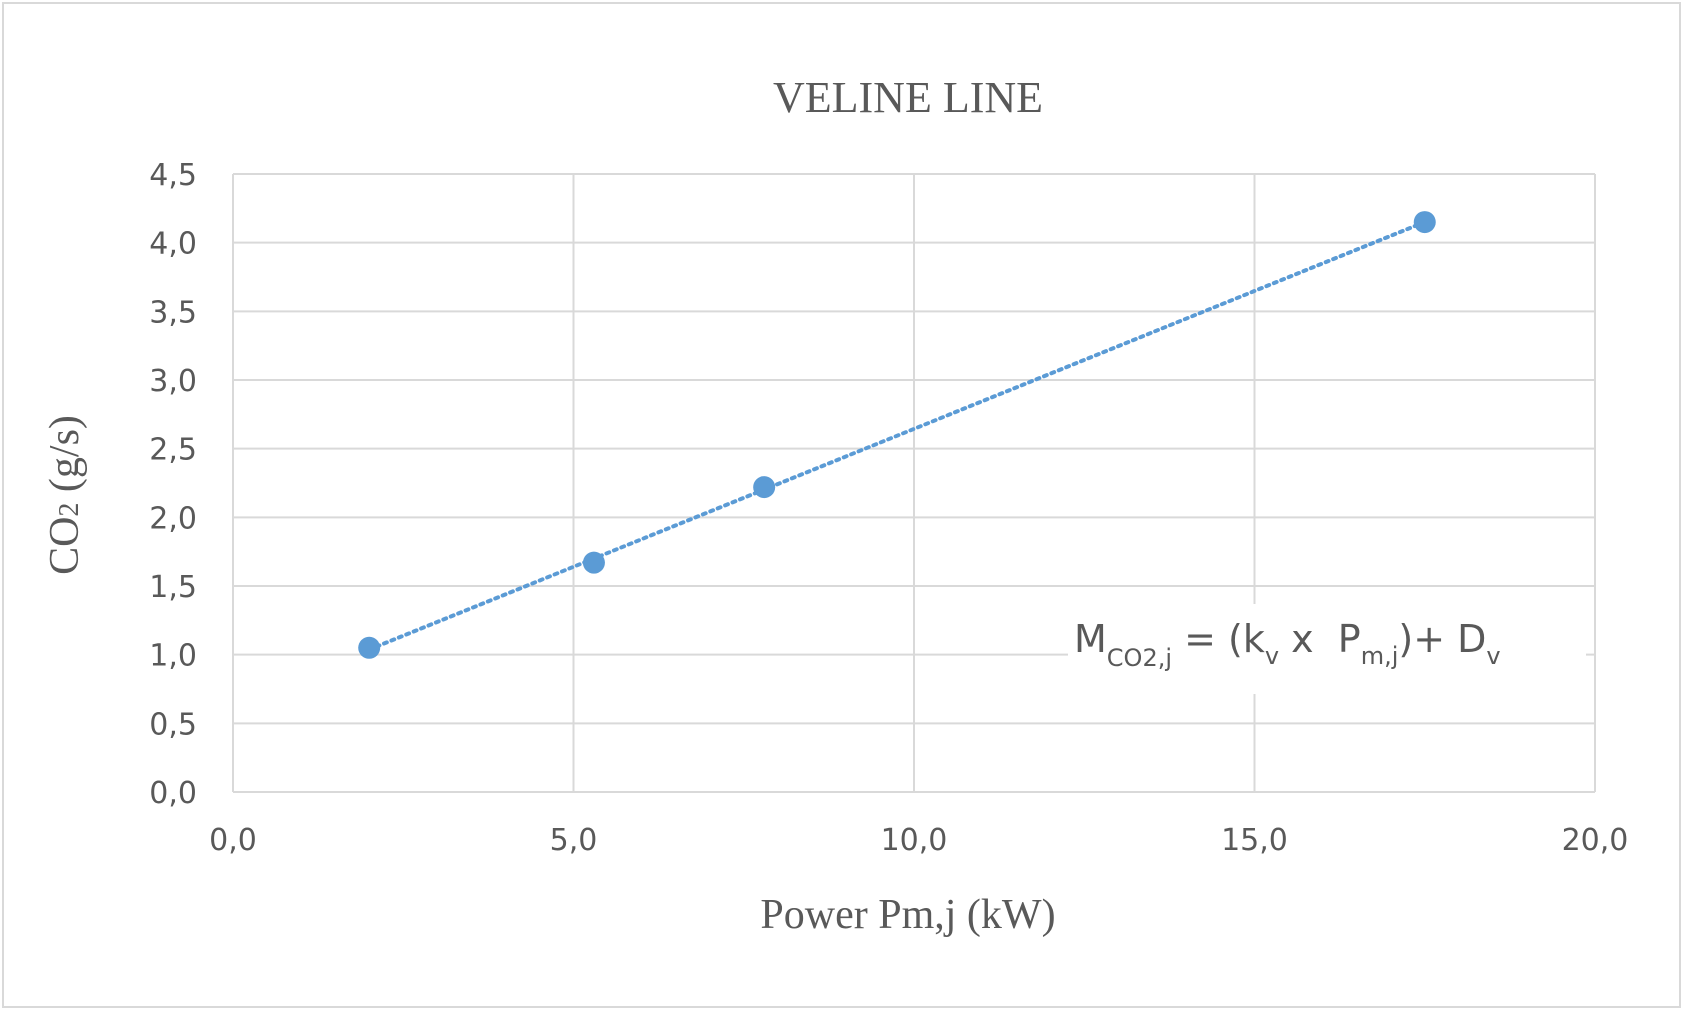  Describe the element at coordinates (1139, 658) in the screenshot. I see `eq-m-sub: CO2,j` at that location.